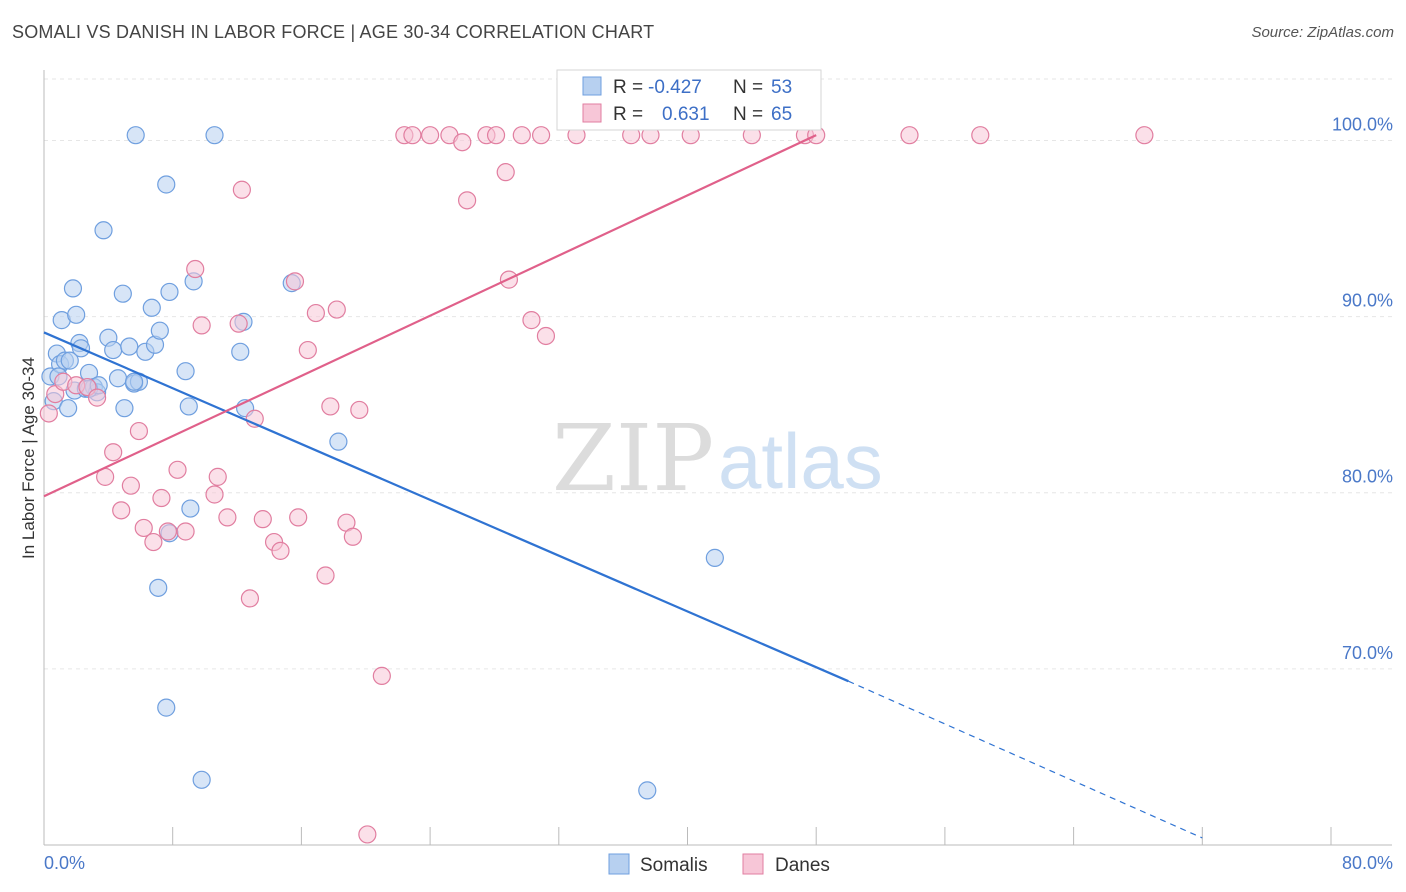  What do you see at coordinates (628, 114) in the screenshot?
I see `stats-r-label-danes: R =` at bounding box center [628, 114].